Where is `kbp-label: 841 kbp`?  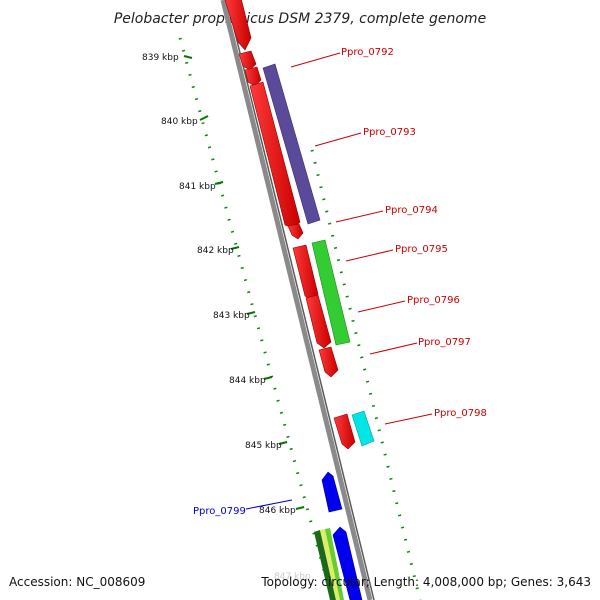 kbp-label: 841 kbp is located at coordinates (197, 187).